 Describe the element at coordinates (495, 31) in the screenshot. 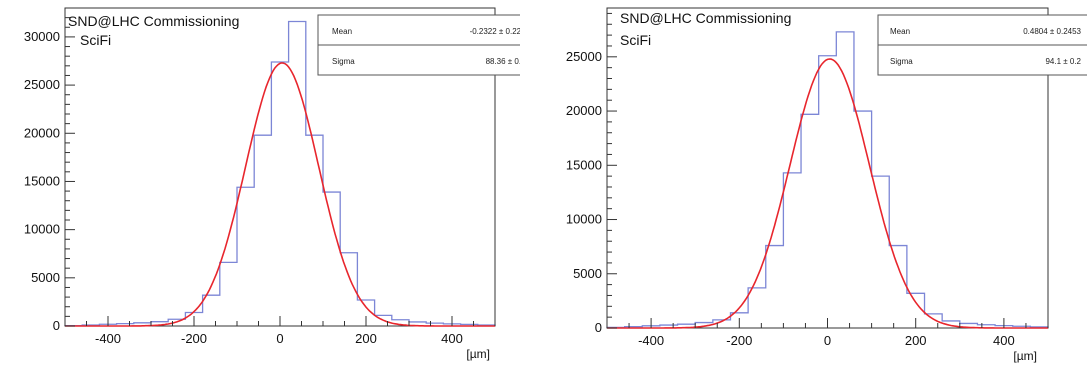

I see `stats-mean-value: -0.2322 ± 0.2284` at that location.